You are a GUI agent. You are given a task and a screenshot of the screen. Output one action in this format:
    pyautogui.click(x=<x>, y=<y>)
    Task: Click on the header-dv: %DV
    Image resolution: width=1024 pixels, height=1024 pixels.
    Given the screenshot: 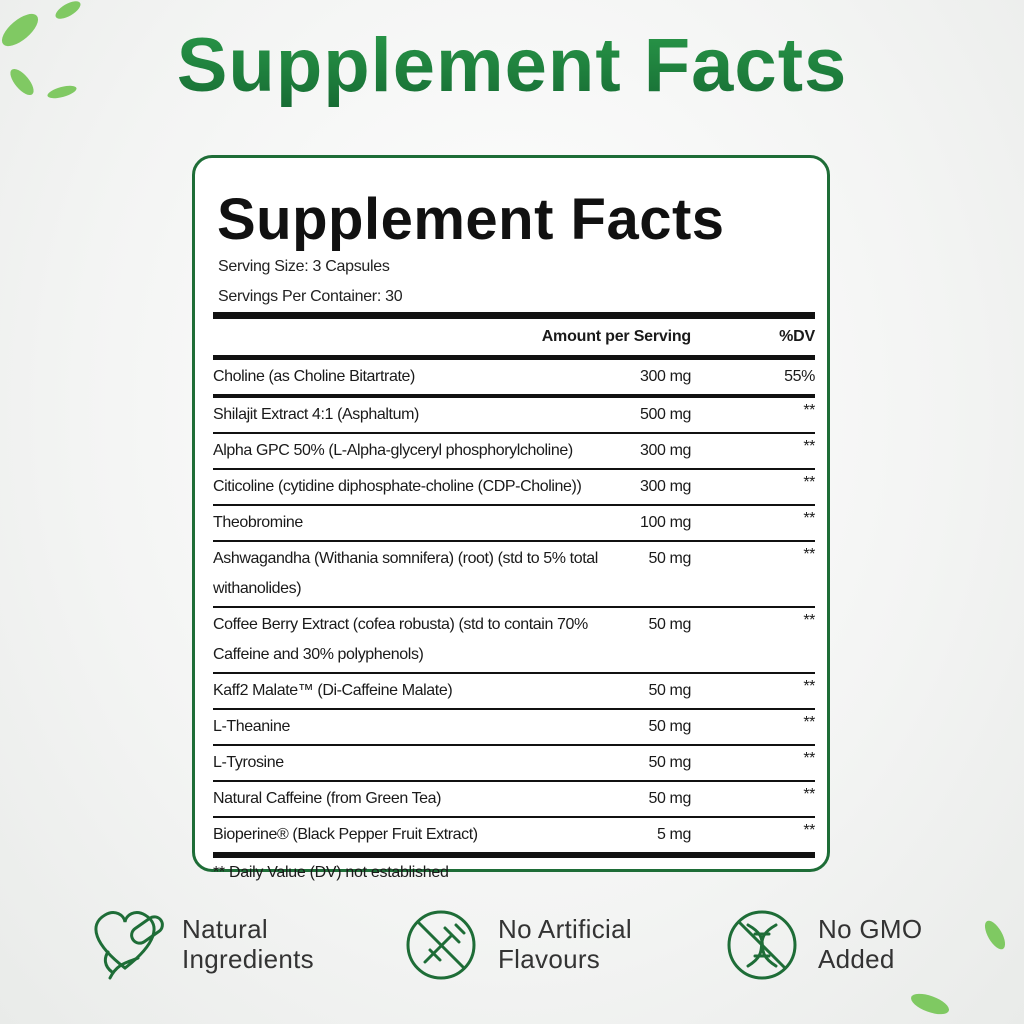 What is the action you would take?
    pyautogui.click(x=797, y=336)
    